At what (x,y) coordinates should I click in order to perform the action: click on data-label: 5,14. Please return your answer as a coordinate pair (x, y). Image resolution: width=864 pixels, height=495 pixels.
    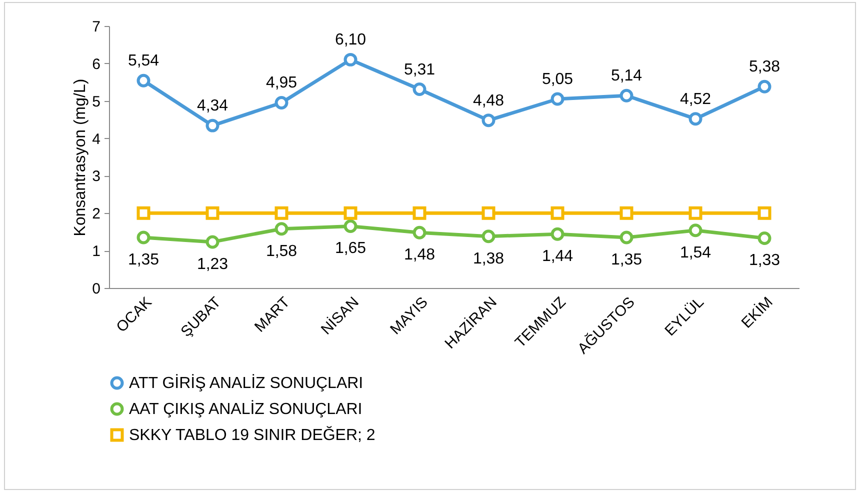
    Looking at the image, I should click on (626, 76).